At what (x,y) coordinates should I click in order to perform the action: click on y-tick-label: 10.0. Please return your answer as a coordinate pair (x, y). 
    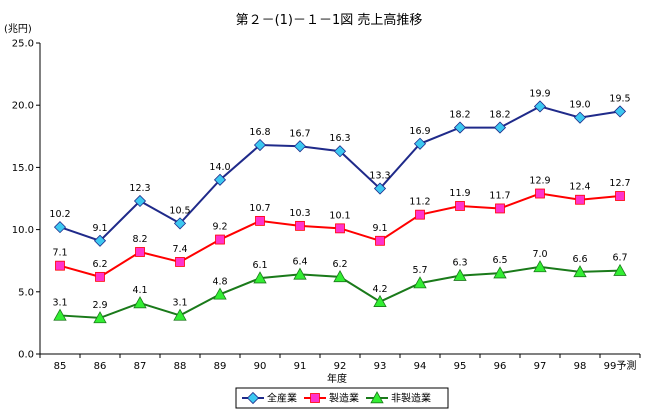
    Looking at the image, I should click on (23, 230).